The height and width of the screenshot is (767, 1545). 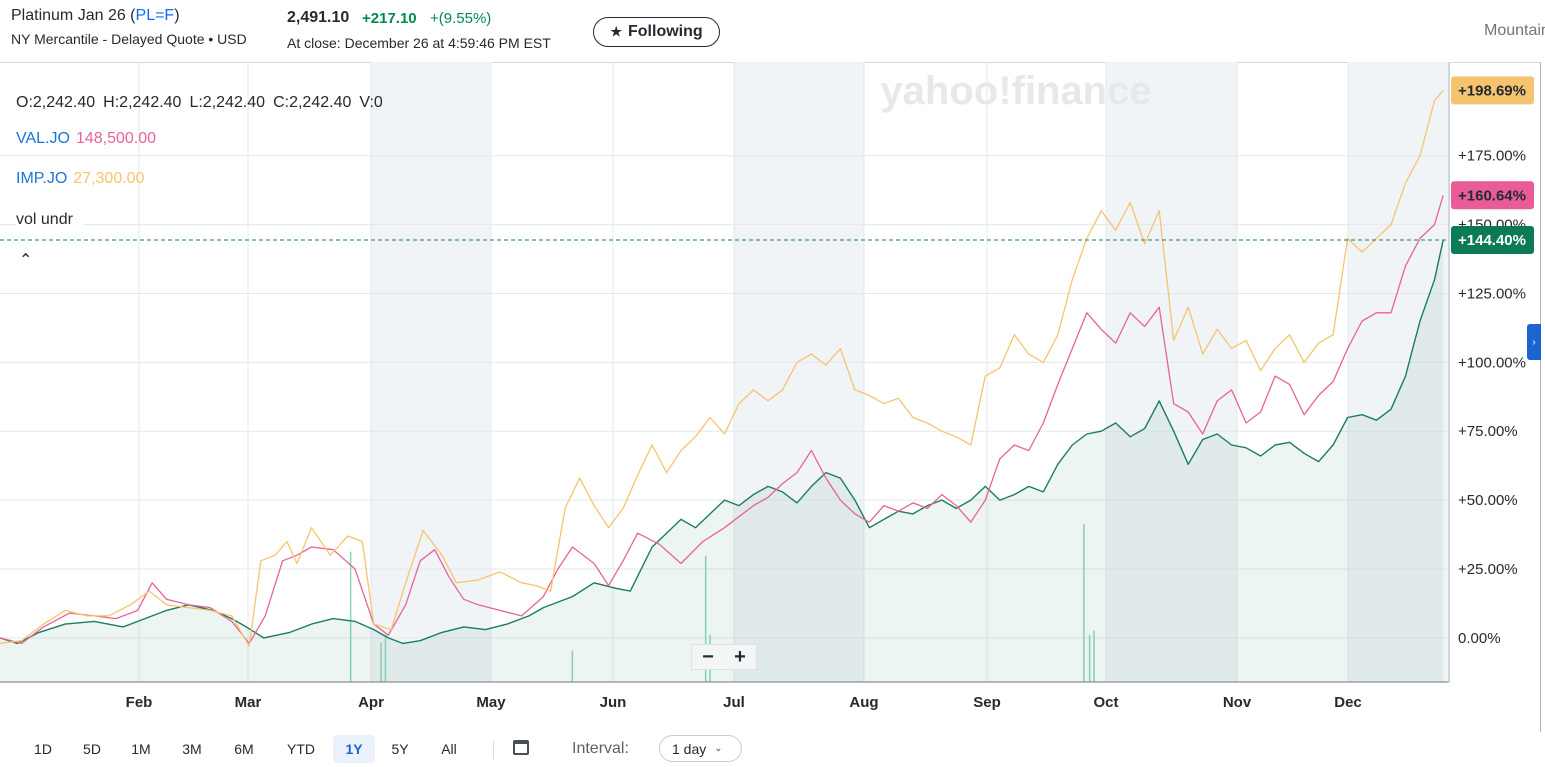 I want to click on x-tick-label-nov: Nov, so click(x=1237, y=702).